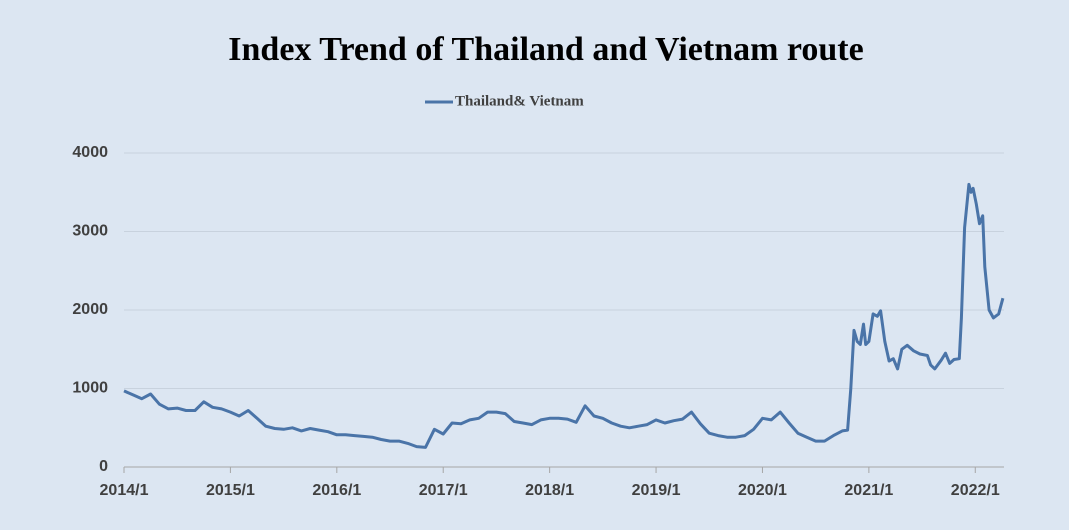 This screenshot has height=530, width=1069. I want to click on x-tick-label: 2017/1, so click(443, 490).